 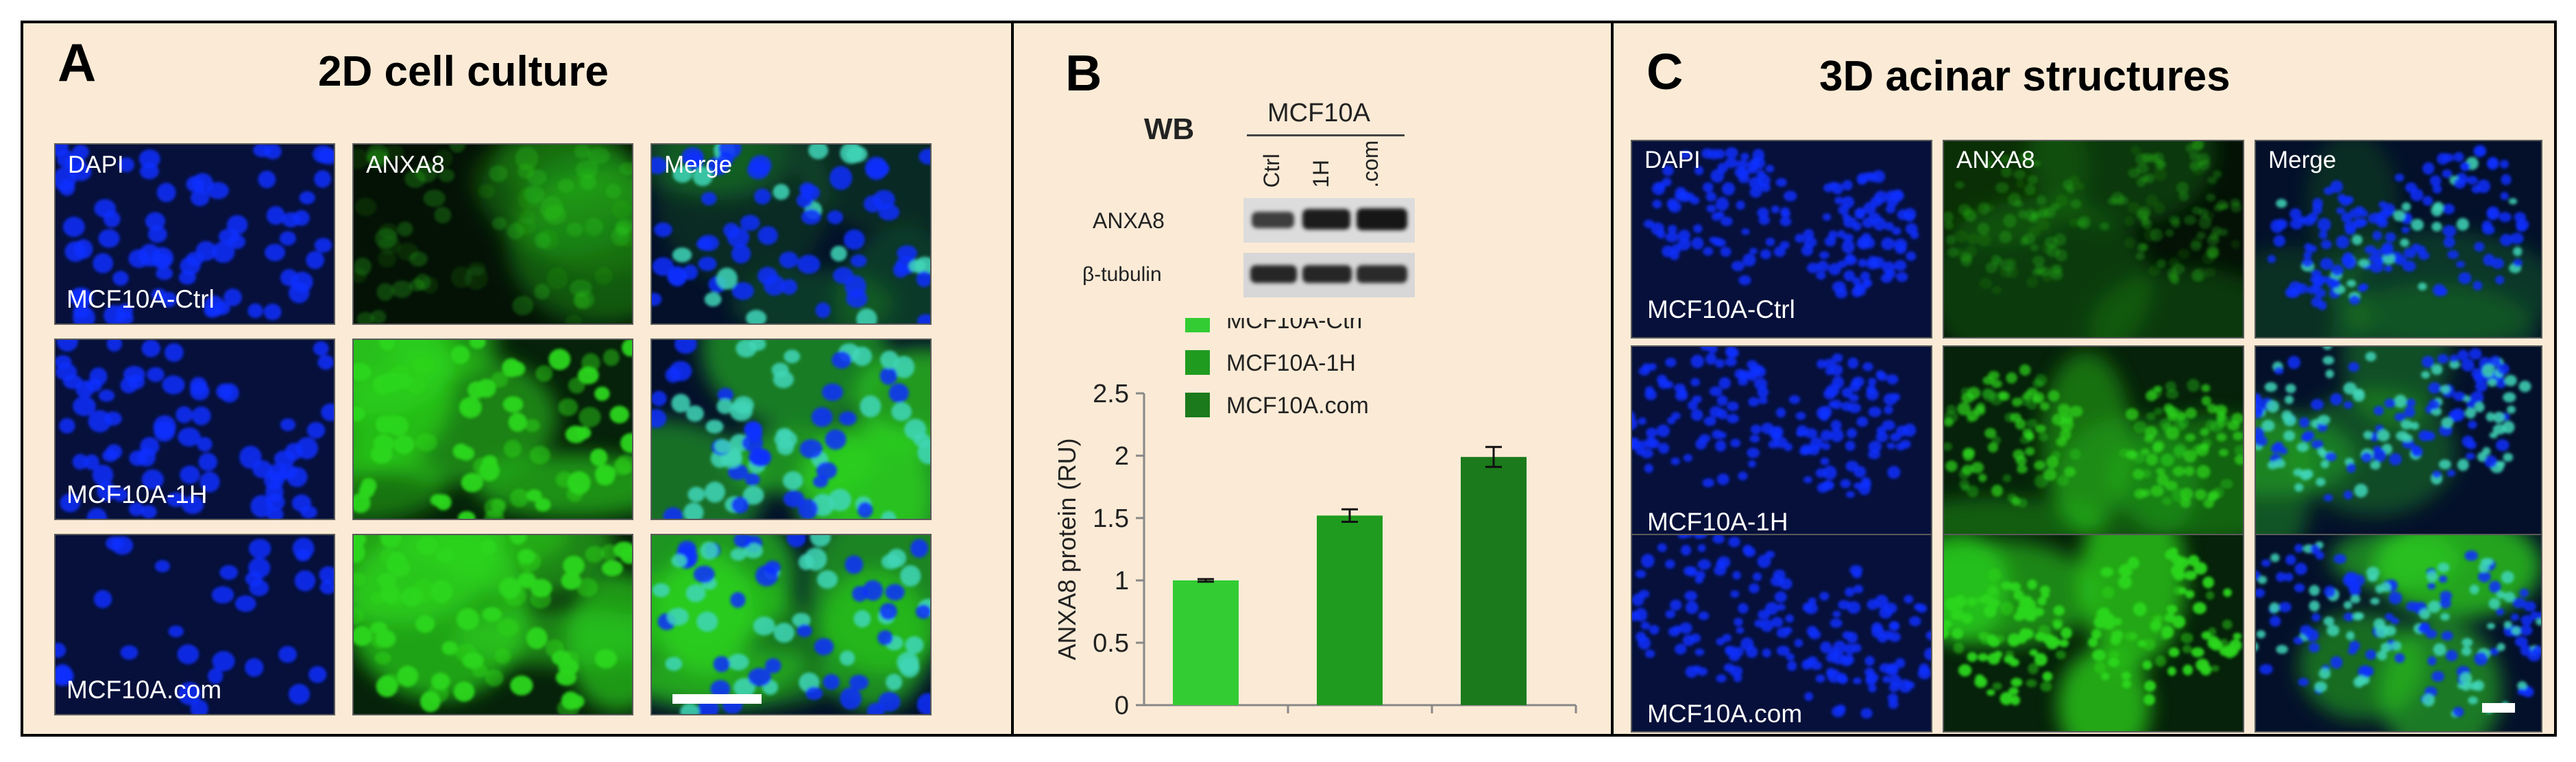 What do you see at coordinates (1321, 174) in the screenshot?
I see `wb-lane-1h: 1H` at bounding box center [1321, 174].